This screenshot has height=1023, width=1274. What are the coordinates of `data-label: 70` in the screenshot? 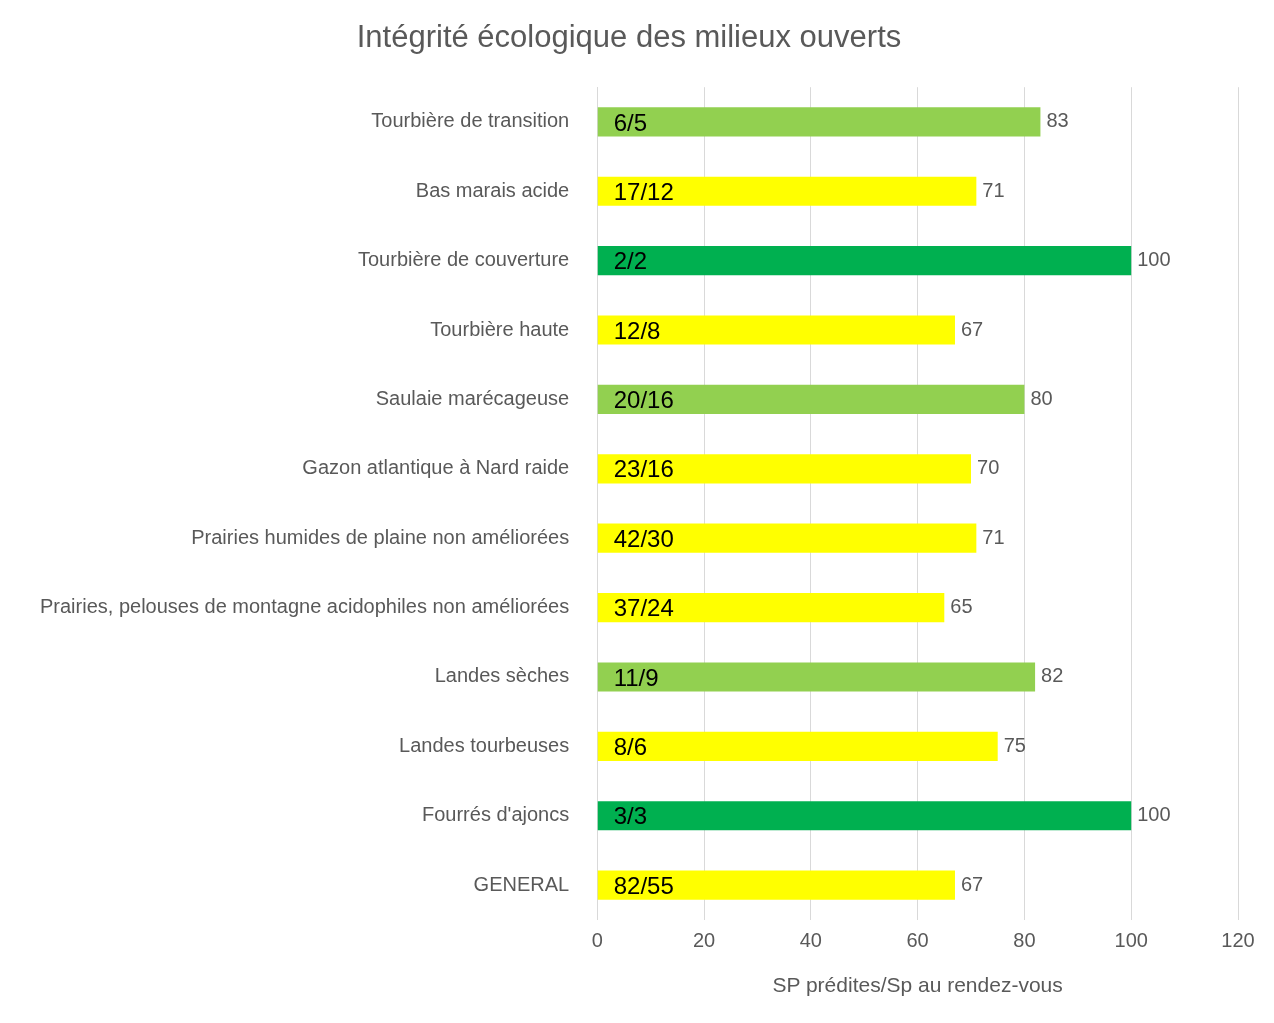 It's located at (988, 467).